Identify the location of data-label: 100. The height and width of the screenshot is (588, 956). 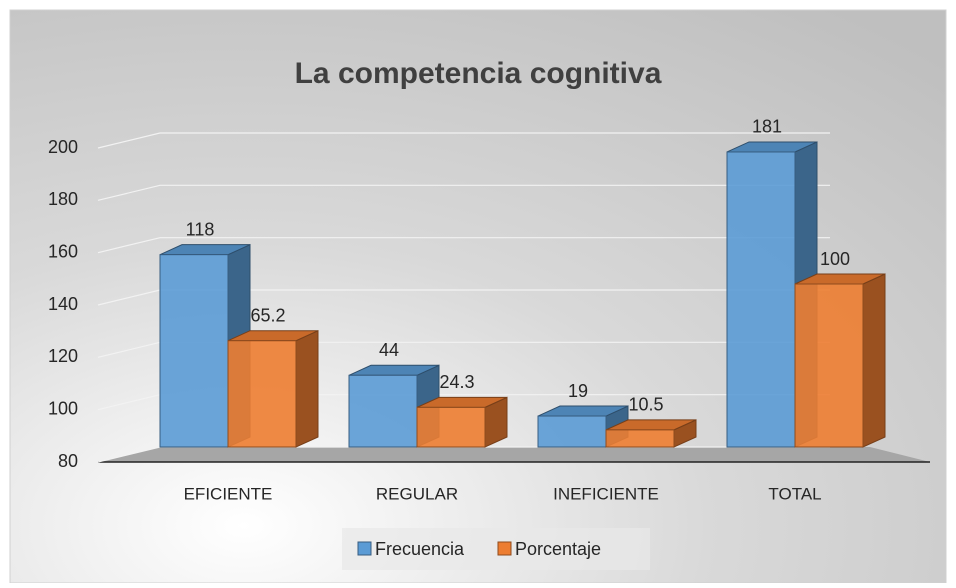
(835, 259).